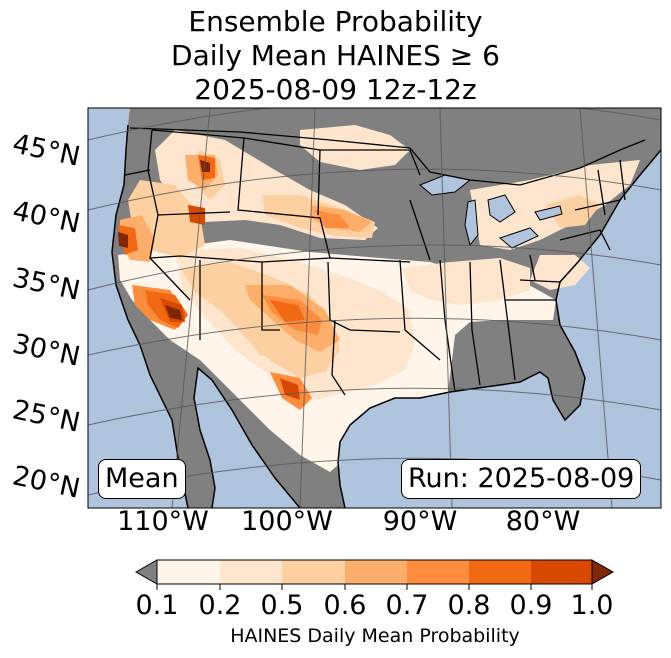 This screenshot has width=671, height=658. What do you see at coordinates (491, 211) in the screenshot?
I see `great-lakes` at bounding box center [491, 211].